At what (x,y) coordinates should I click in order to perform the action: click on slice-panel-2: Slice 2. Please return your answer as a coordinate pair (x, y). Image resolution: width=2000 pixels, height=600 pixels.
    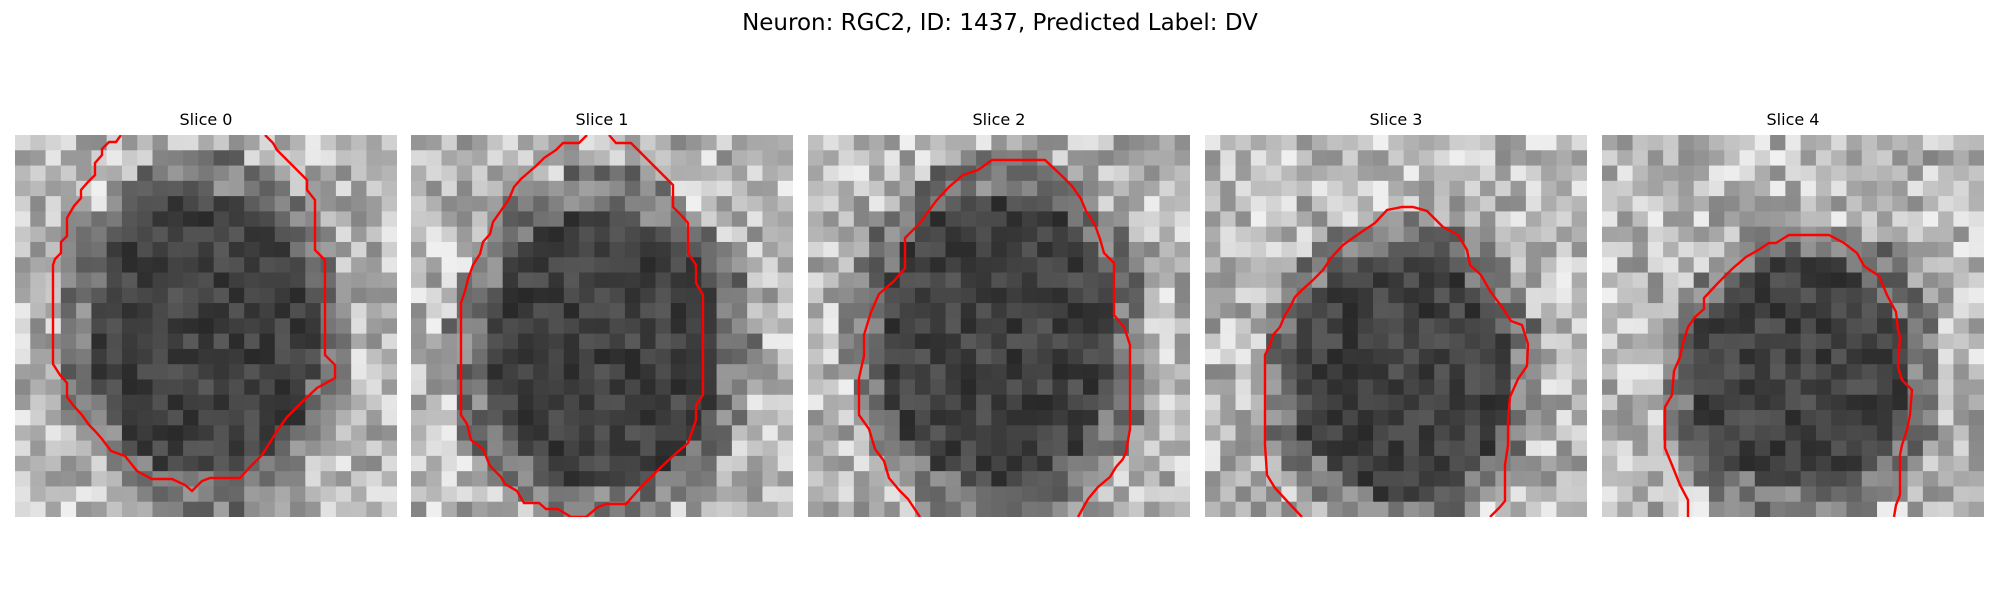
    Looking at the image, I should click on (999, 316).